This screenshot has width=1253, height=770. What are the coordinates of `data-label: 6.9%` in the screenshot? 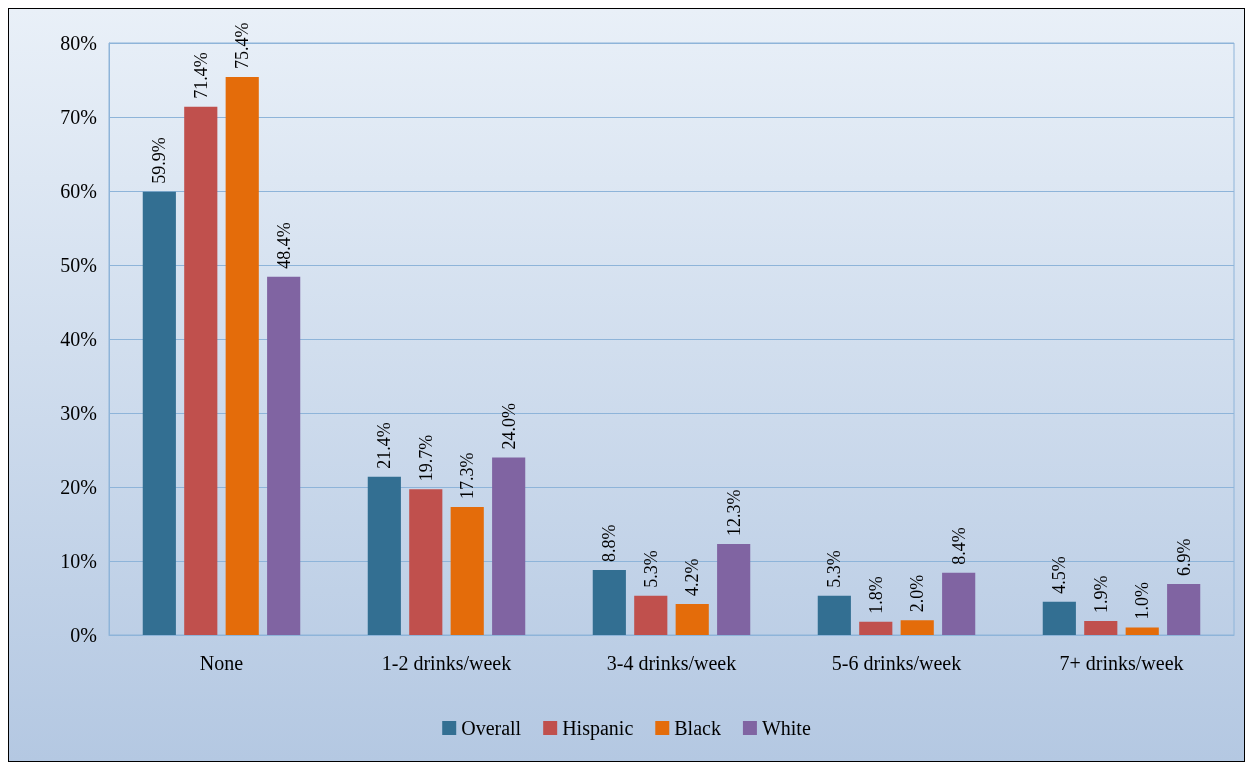 It's located at (1183, 557).